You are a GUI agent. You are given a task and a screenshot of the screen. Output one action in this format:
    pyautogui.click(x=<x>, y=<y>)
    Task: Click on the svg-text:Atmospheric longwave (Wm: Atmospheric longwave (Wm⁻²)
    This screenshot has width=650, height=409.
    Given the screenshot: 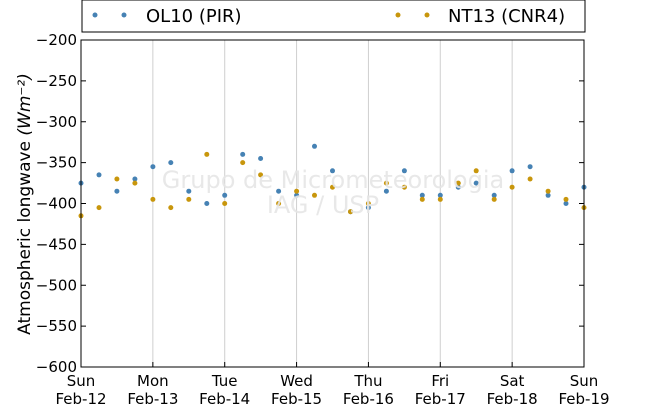 What is the action you would take?
    pyautogui.click(x=25, y=204)
    